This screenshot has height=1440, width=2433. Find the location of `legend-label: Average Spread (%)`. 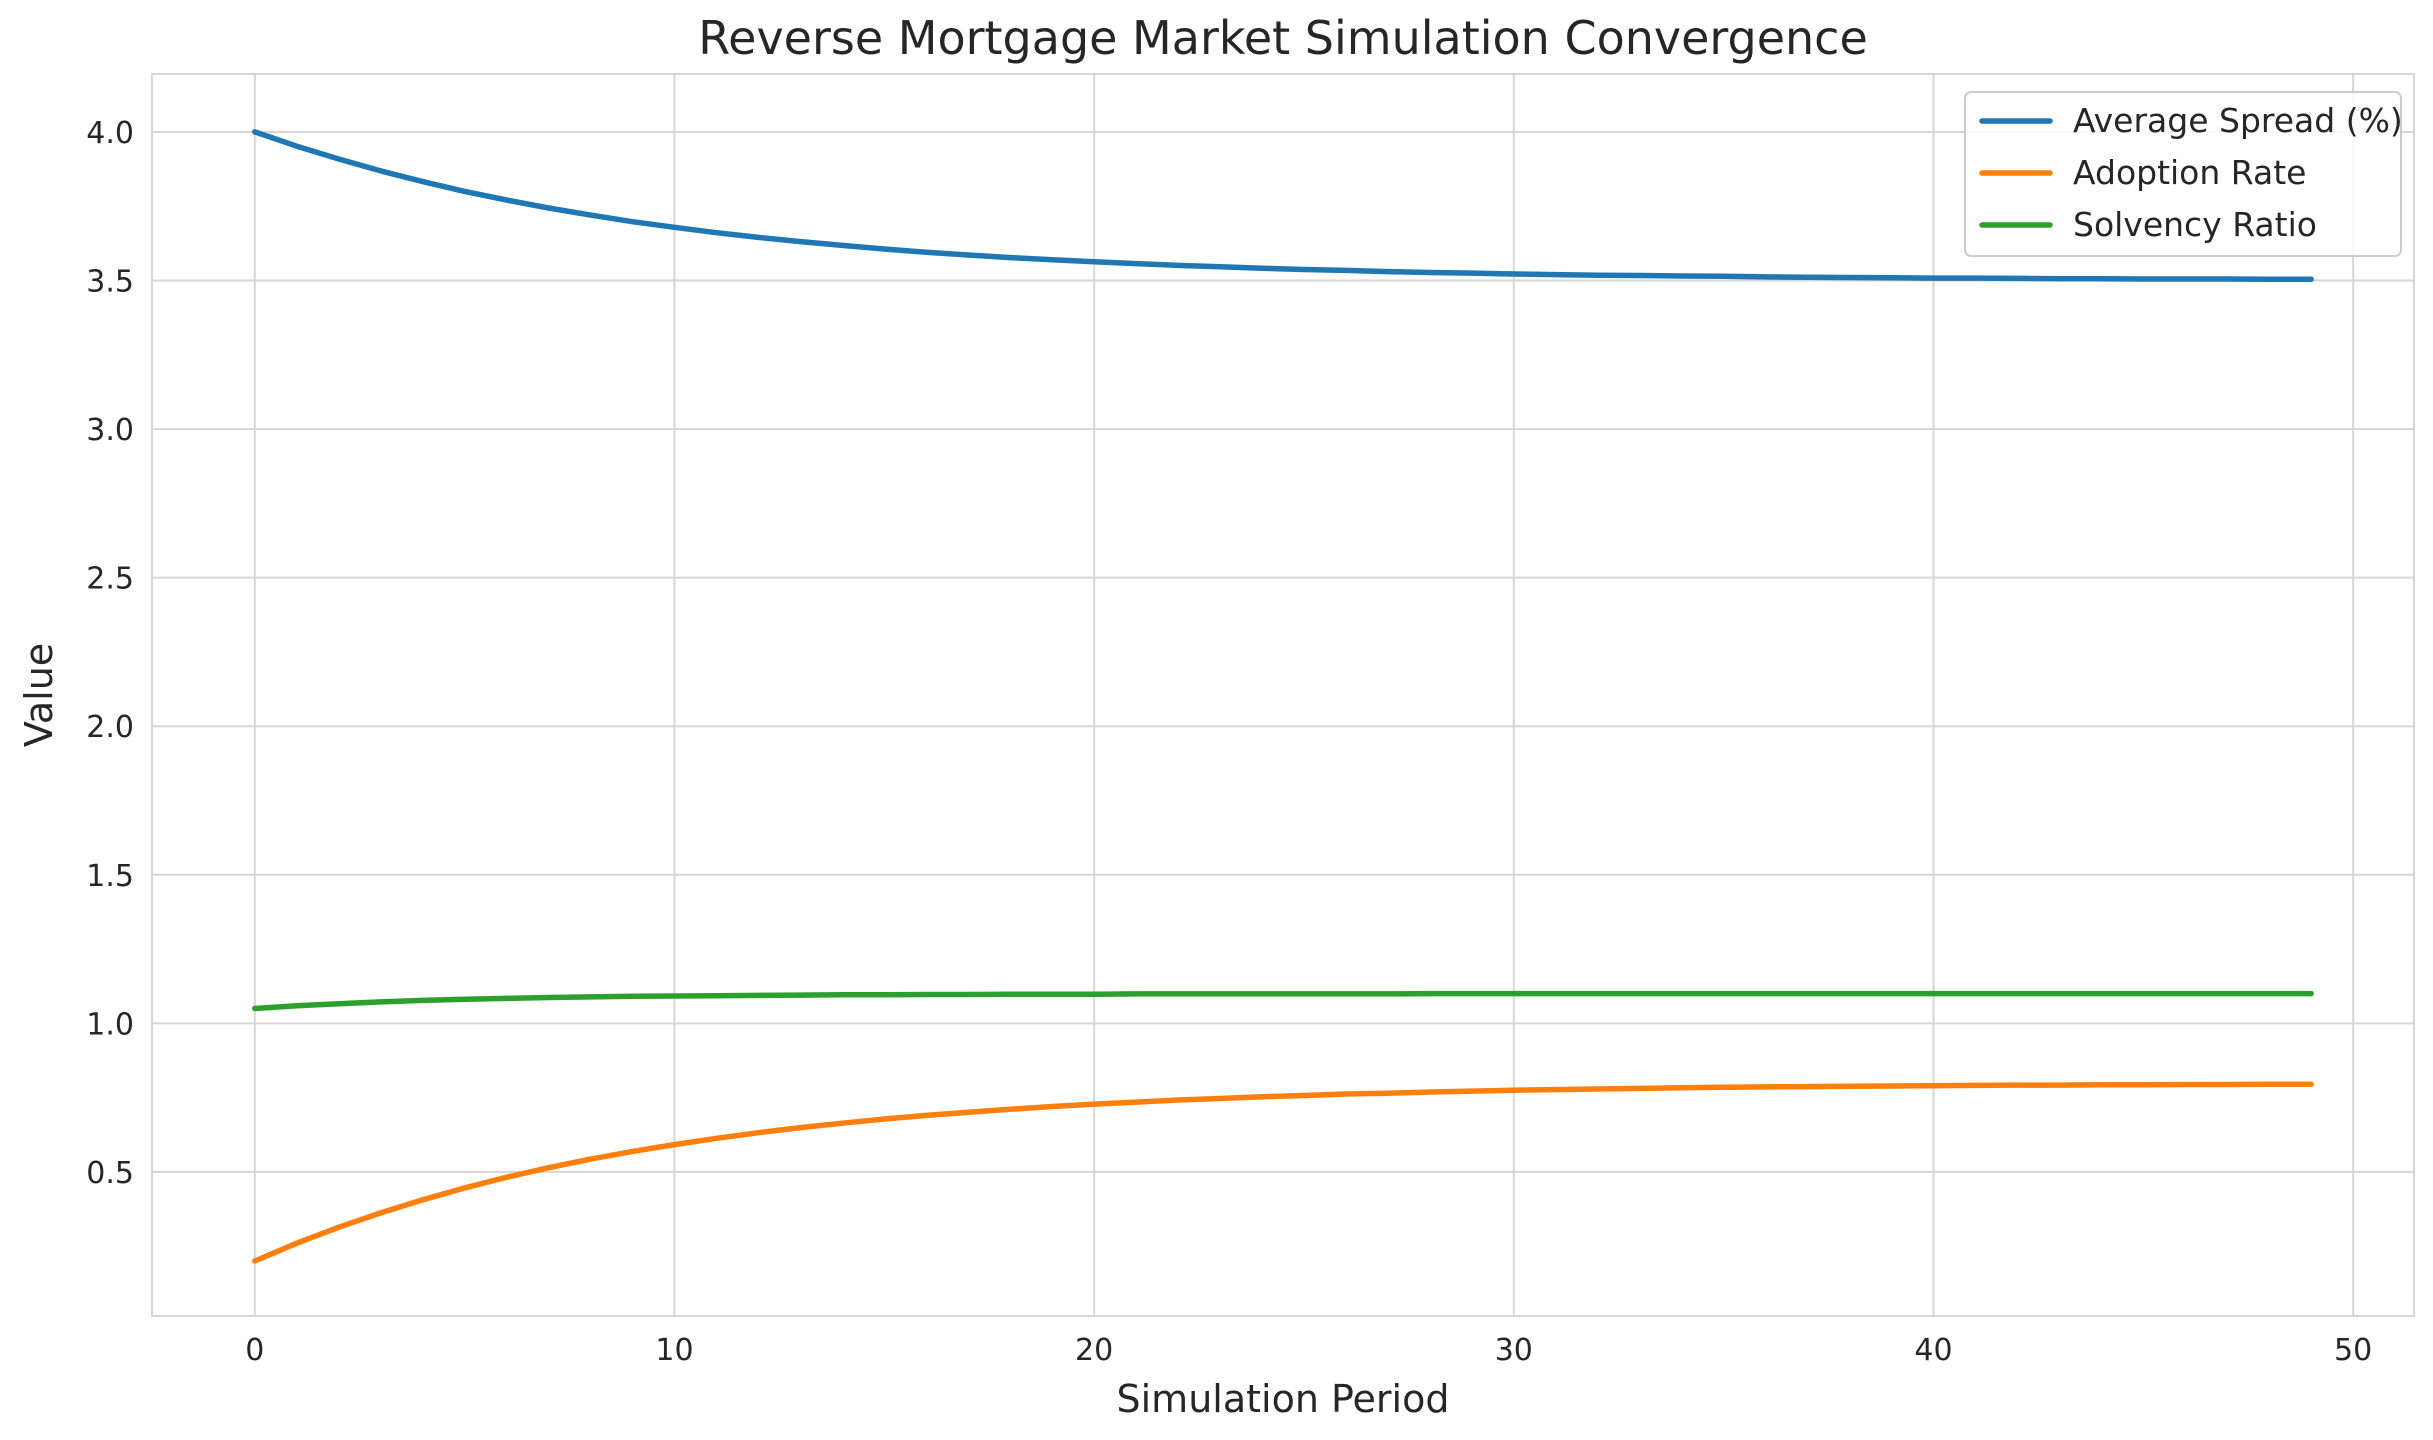

legend-label: Average Spread (%) is located at coordinates (2238, 120).